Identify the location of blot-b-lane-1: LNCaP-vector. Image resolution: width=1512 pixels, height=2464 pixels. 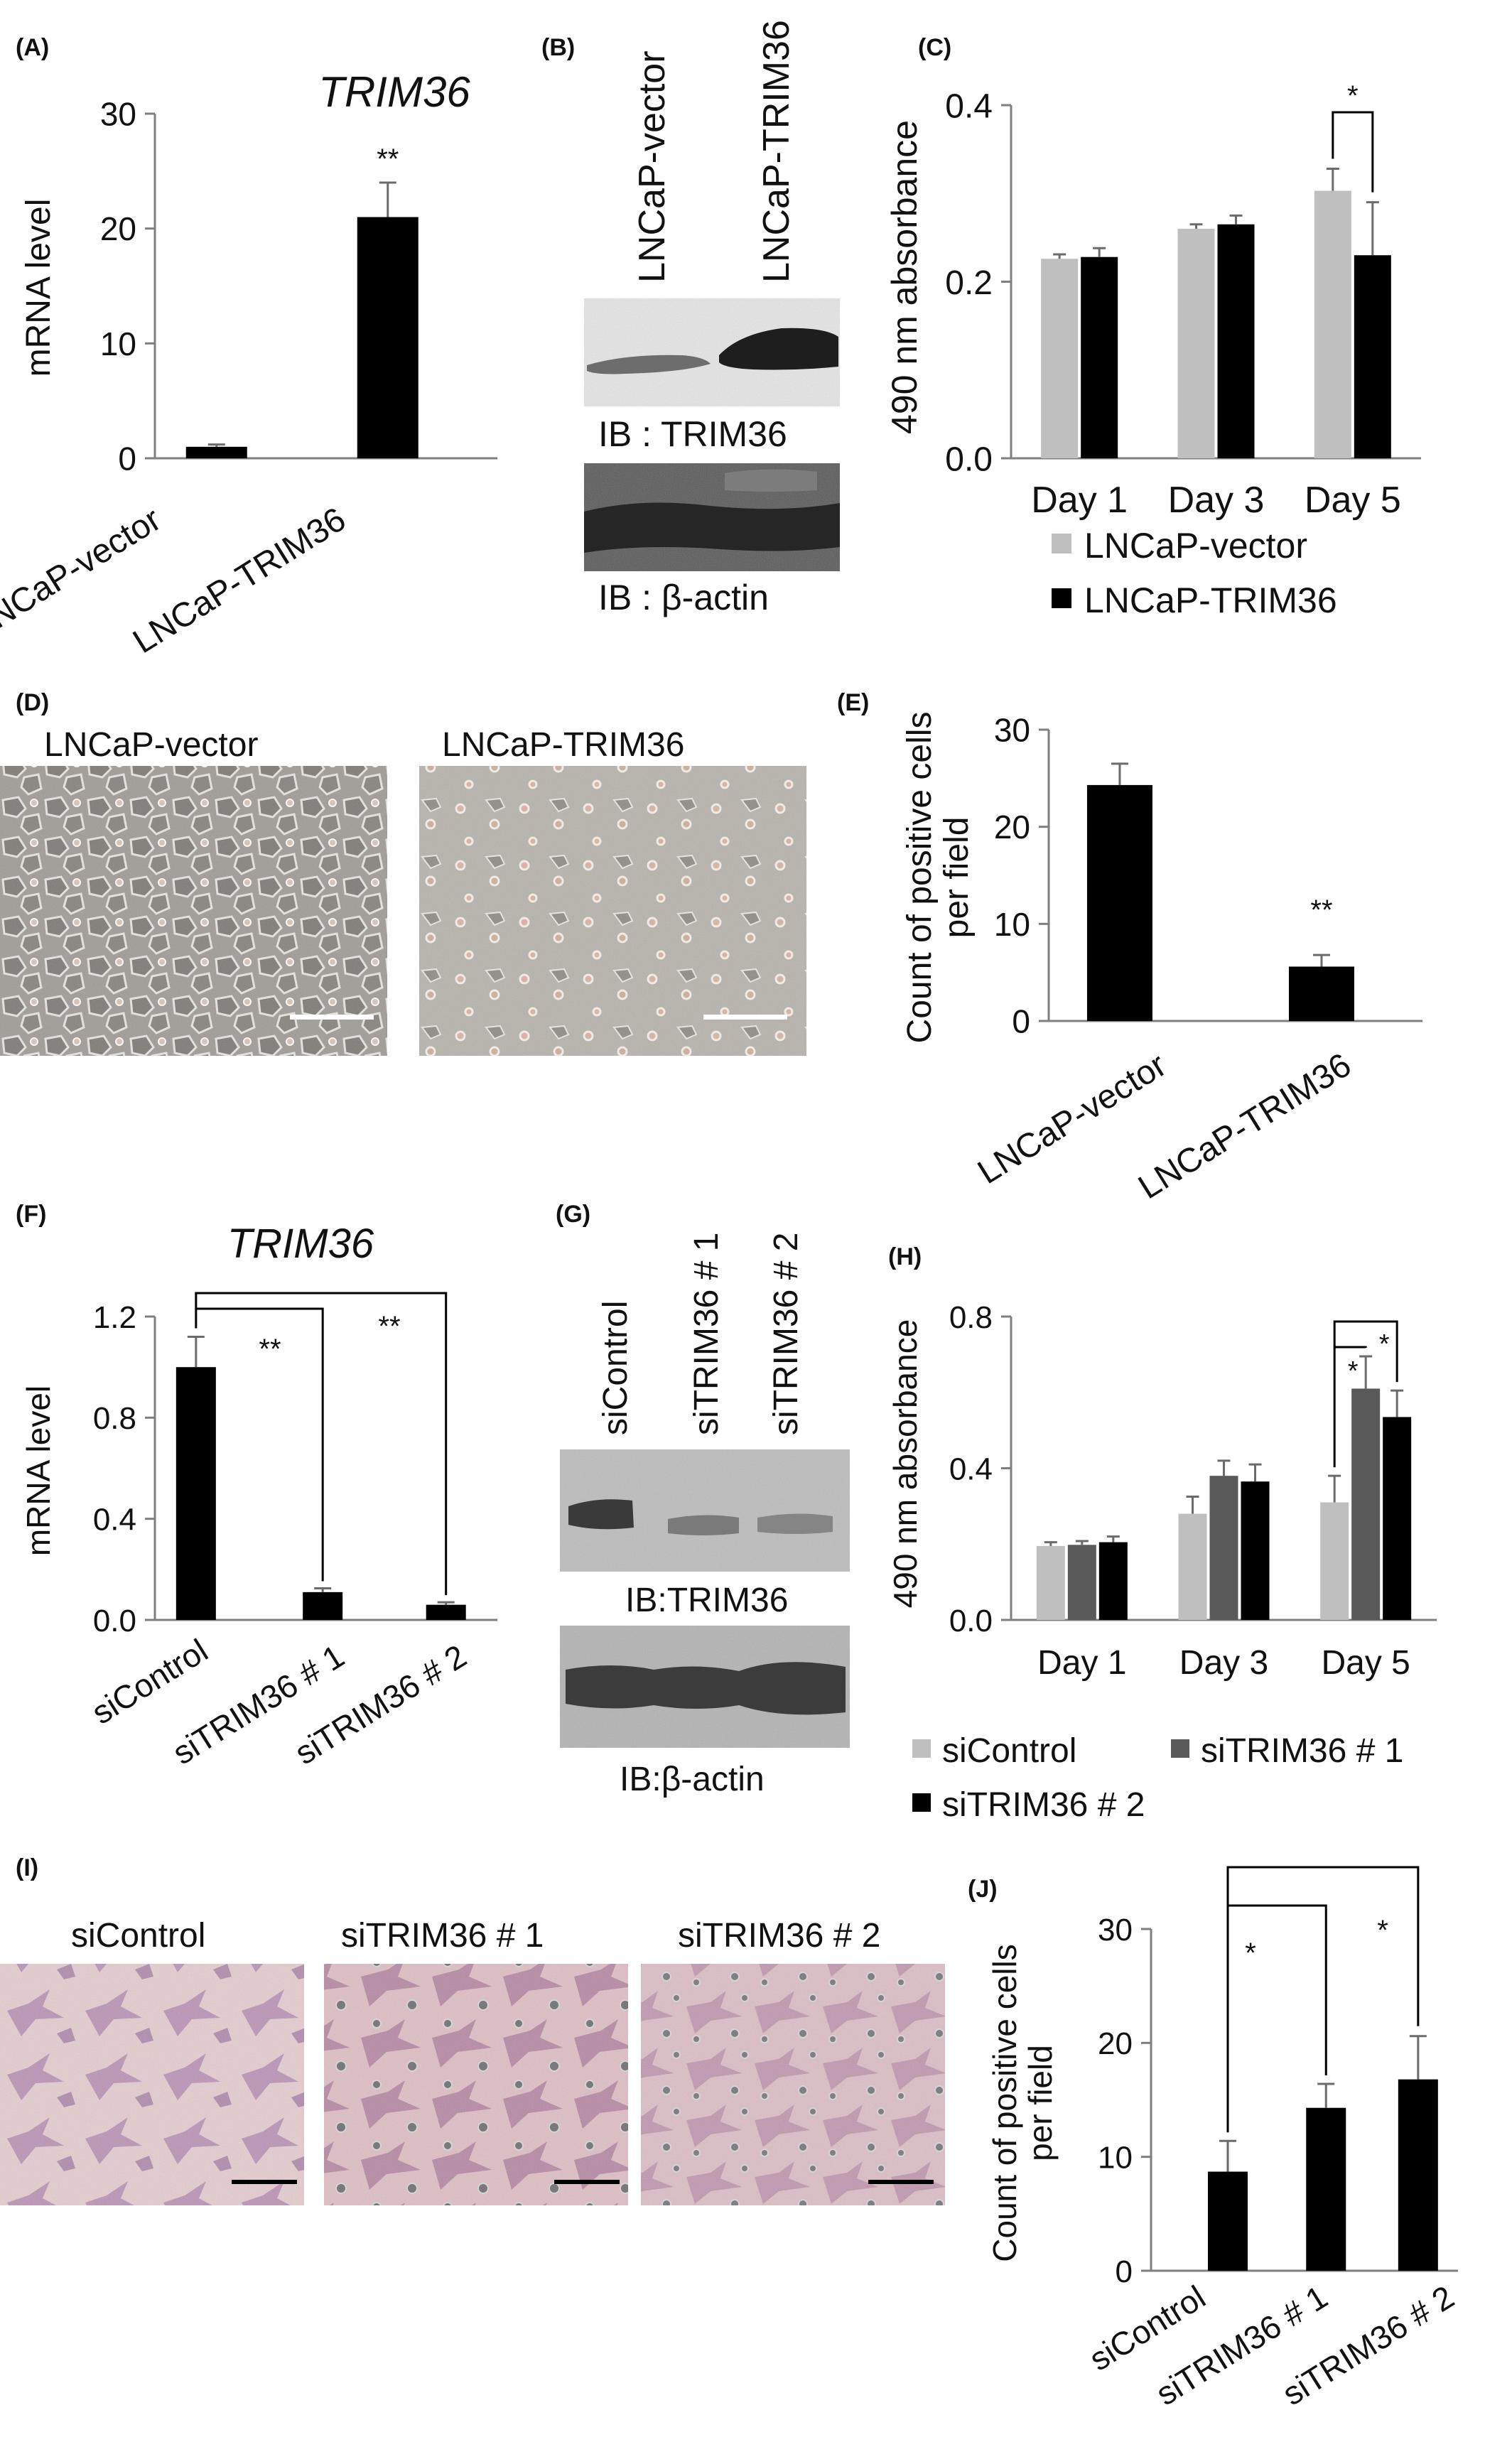
(652, 167).